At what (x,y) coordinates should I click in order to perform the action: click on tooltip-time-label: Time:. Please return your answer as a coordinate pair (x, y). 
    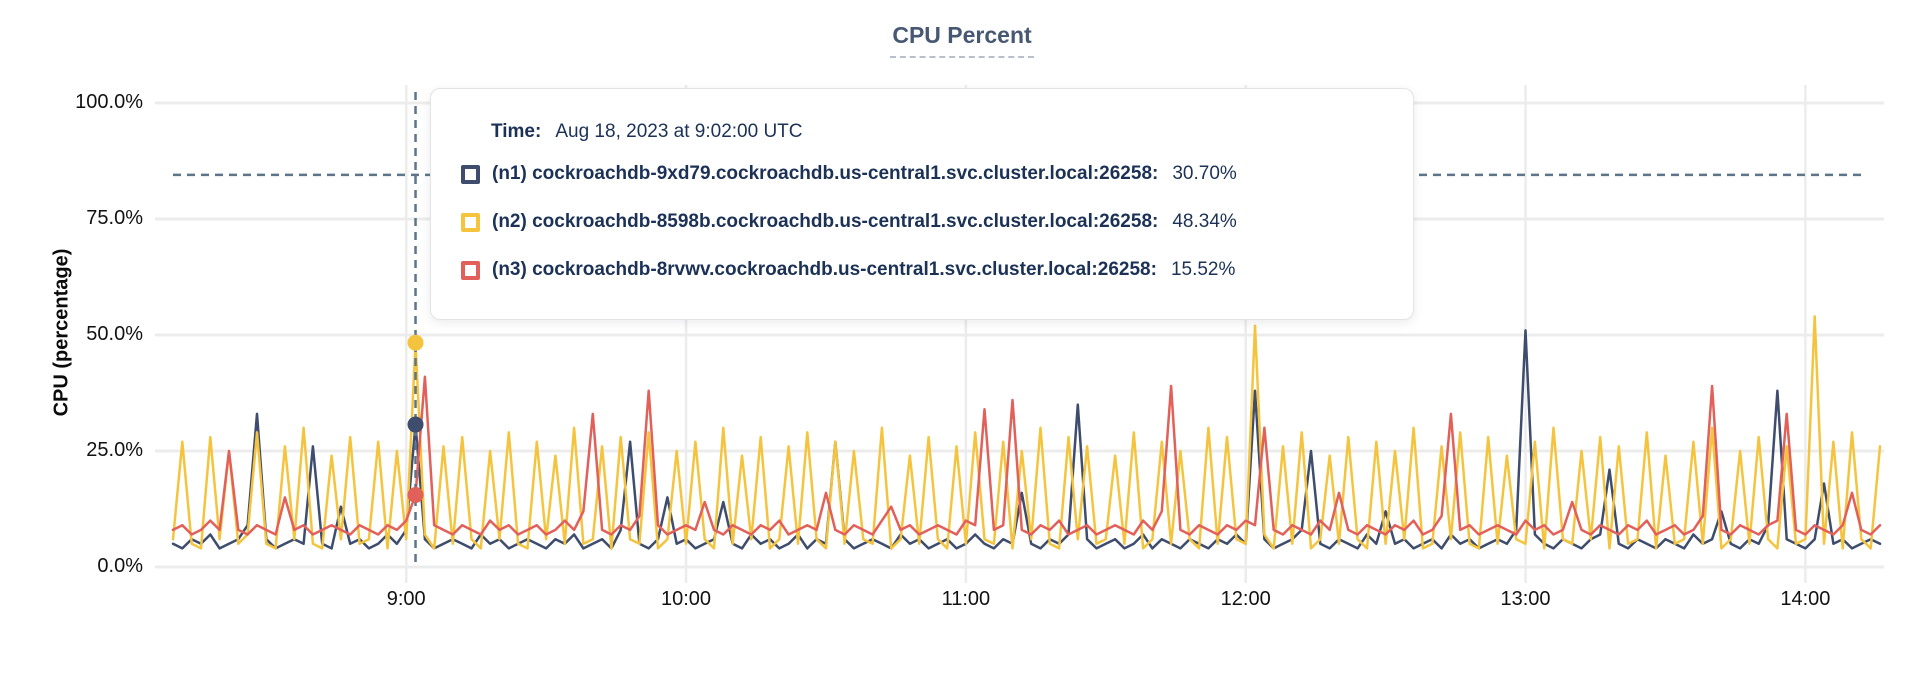
    Looking at the image, I should click on (516, 131).